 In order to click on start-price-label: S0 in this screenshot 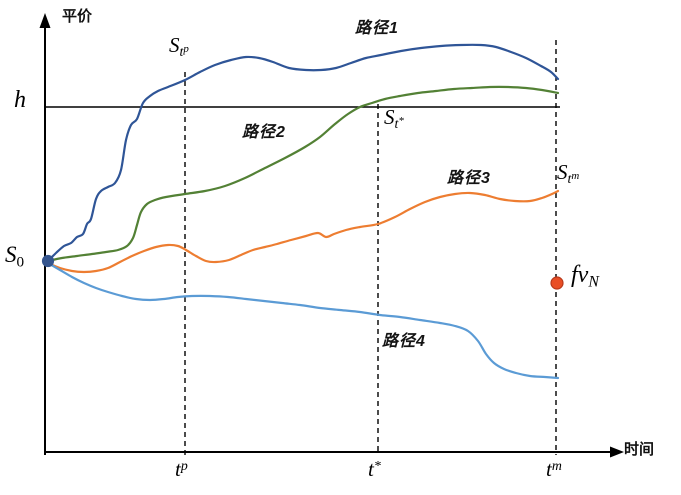, I will do `click(15, 256)`.